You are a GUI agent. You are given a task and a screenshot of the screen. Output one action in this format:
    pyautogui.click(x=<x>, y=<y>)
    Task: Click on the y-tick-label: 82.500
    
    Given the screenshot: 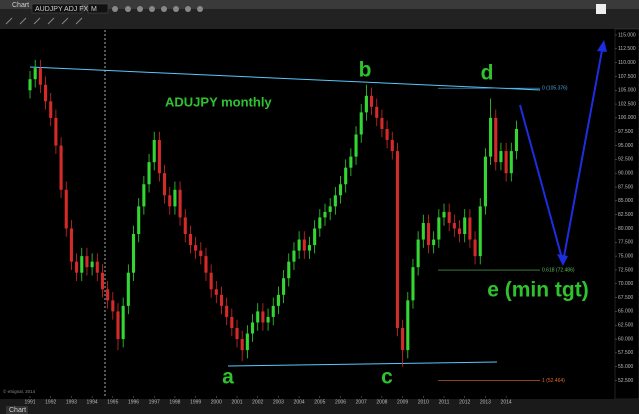 What is the action you would take?
    pyautogui.click(x=626, y=215)
    